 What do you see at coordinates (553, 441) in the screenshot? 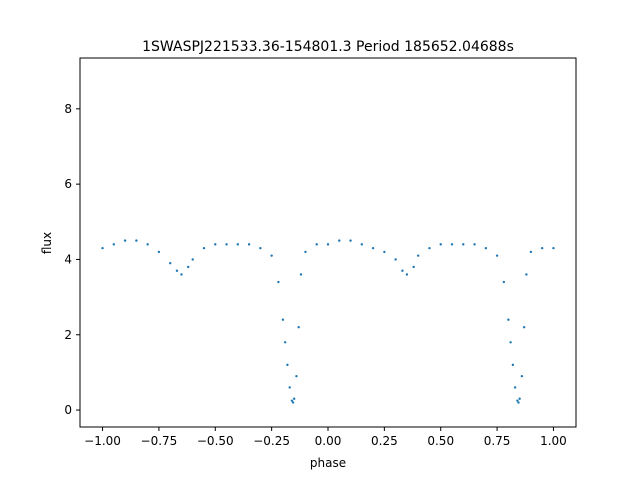
I see `x-tick-label: 1.00` at bounding box center [553, 441].